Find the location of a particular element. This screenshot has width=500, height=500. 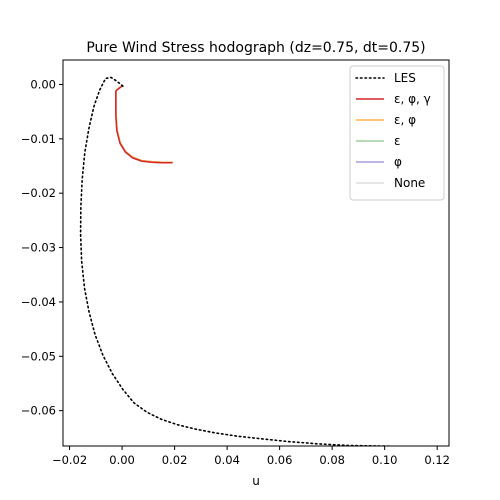

y-tick-label: −0.04 is located at coordinates (38, 302).